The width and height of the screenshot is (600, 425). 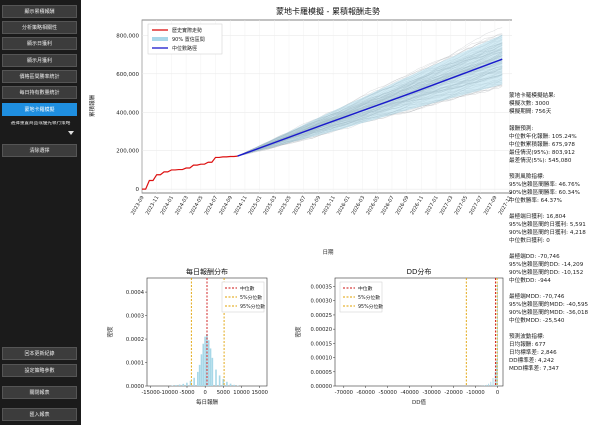 I want to click on update-log-button: 回本更新紀錄, so click(x=39, y=353).